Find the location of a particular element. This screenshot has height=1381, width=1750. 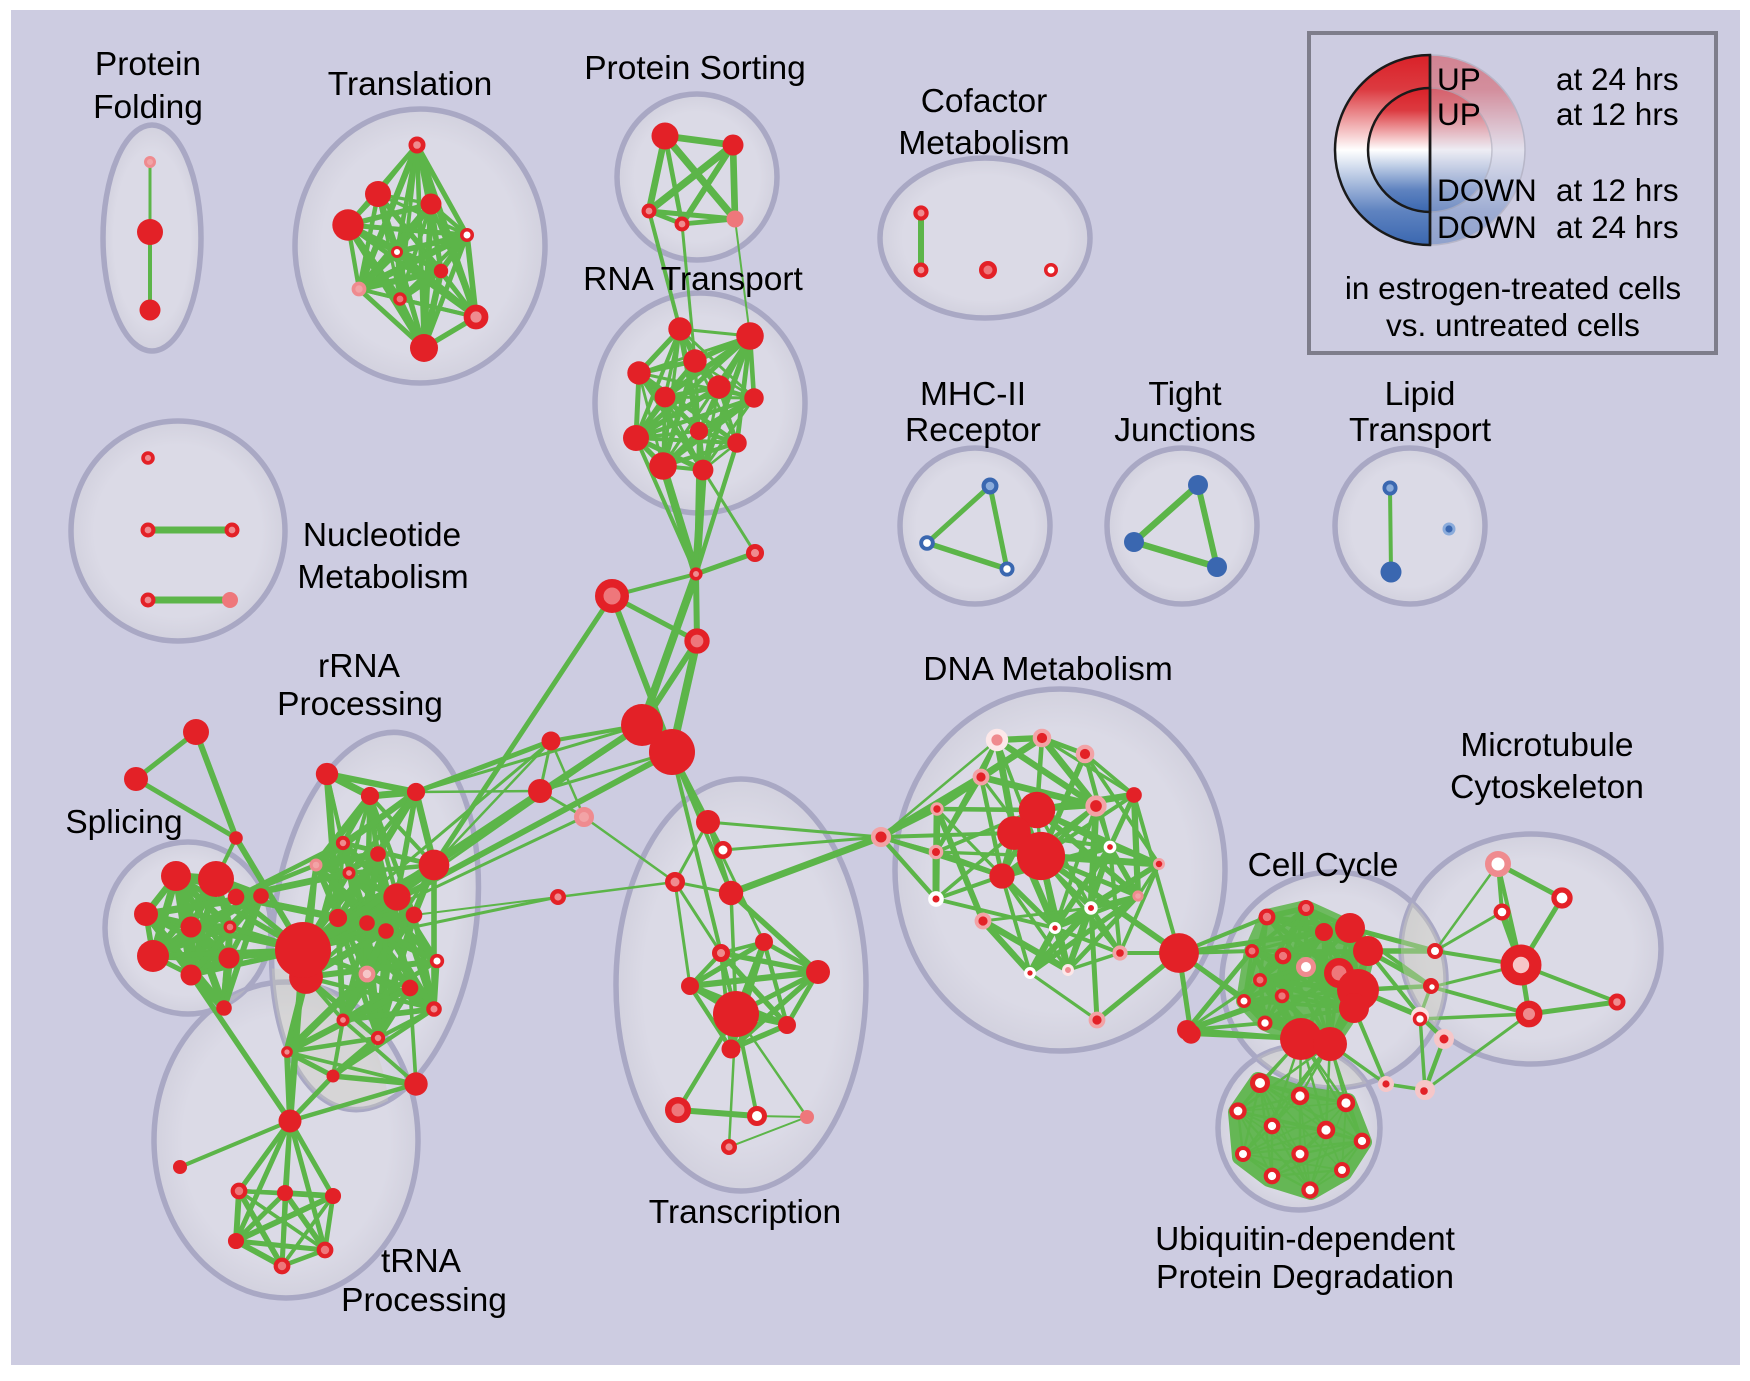

svg-text: Cell Cycle is located at coordinates (1323, 865).